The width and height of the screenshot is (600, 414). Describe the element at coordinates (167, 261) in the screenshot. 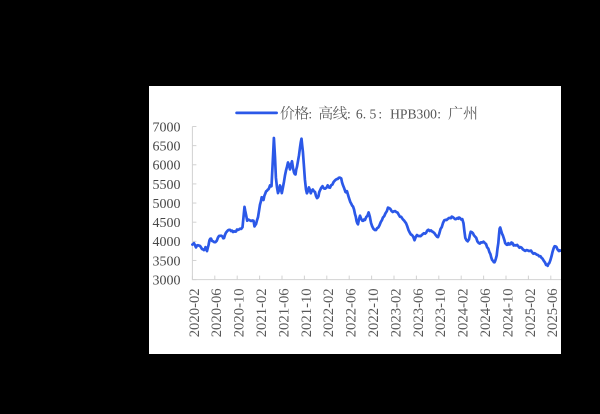

I see `svg-text: 3500` at that location.